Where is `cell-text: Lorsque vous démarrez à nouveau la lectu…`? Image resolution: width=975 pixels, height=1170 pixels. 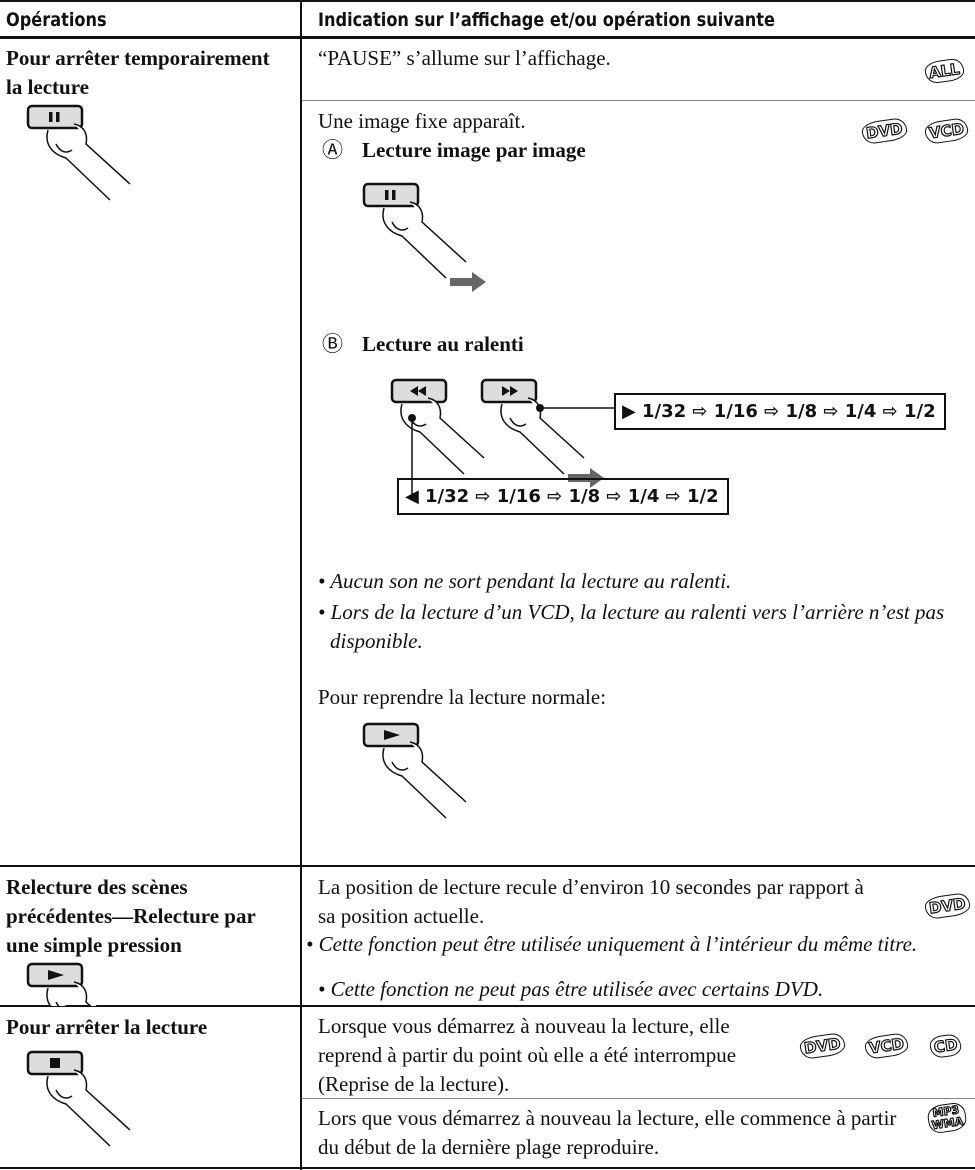 cell-text: Lorsque vous démarrez à nouveau la lectu… is located at coordinates (527, 1055).